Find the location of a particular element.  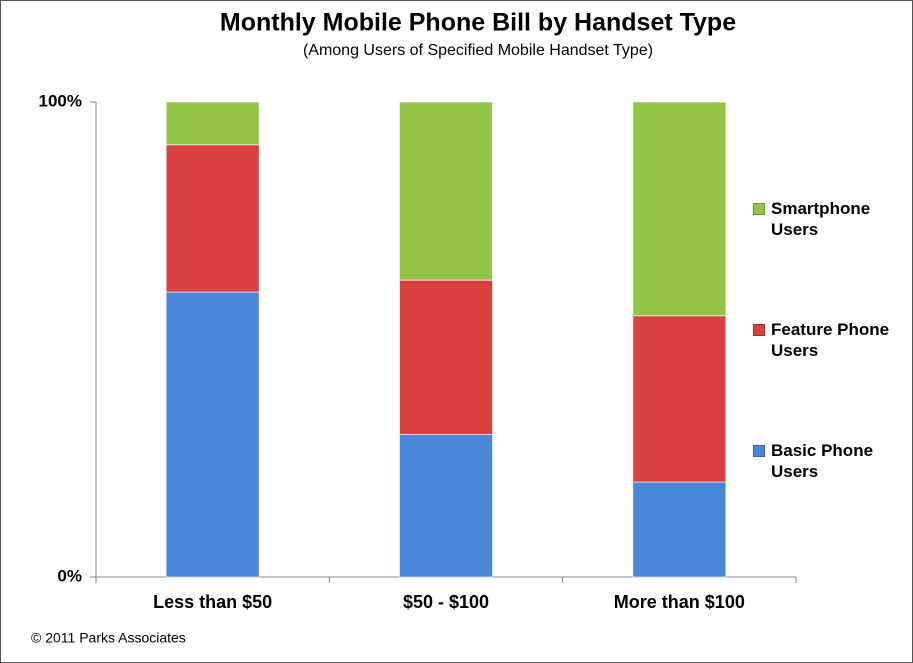

legend-label: Smartphone Users is located at coordinates (821, 219).